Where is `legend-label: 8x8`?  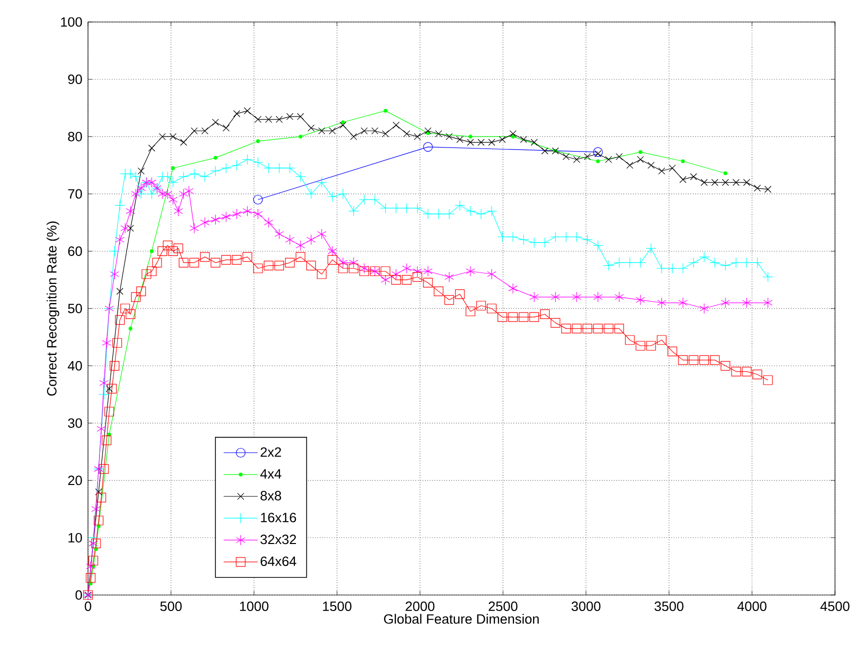 legend-label: 8x8 is located at coordinates (271, 495).